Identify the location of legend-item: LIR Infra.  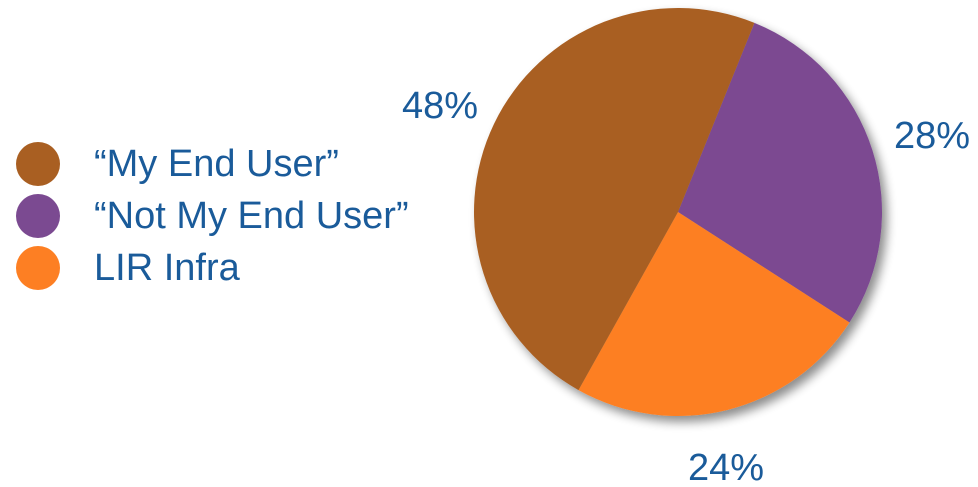
(212, 268).